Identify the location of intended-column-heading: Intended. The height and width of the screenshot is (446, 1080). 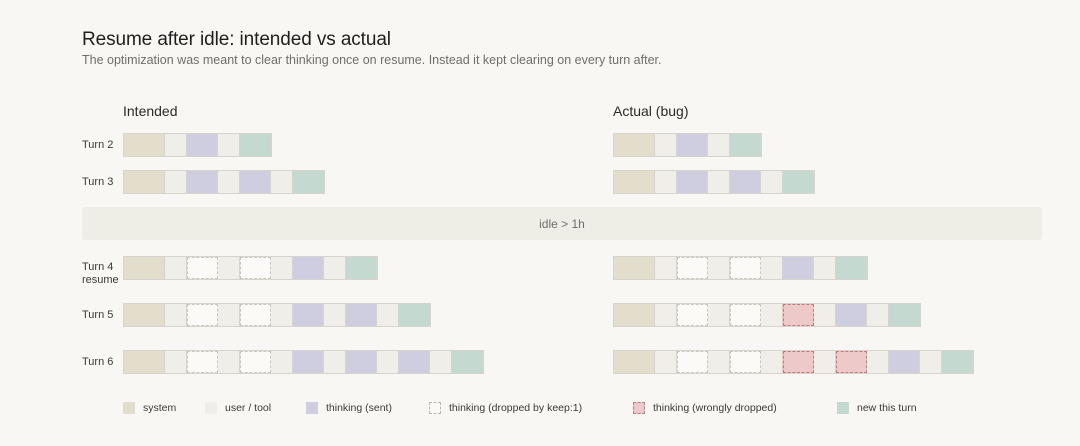
(150, 111).